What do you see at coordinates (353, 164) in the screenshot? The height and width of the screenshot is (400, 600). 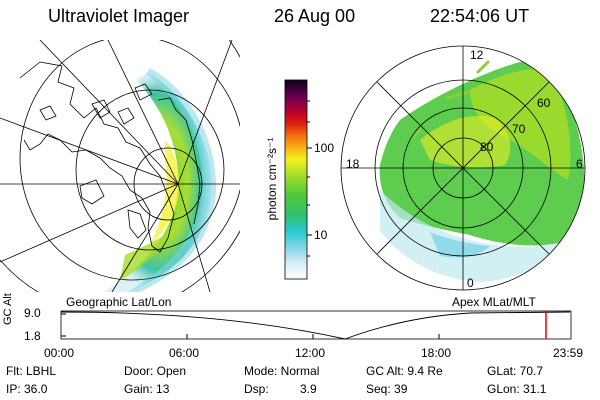 I see `mlt-label-18: 18` at bounding box center [353, 164].